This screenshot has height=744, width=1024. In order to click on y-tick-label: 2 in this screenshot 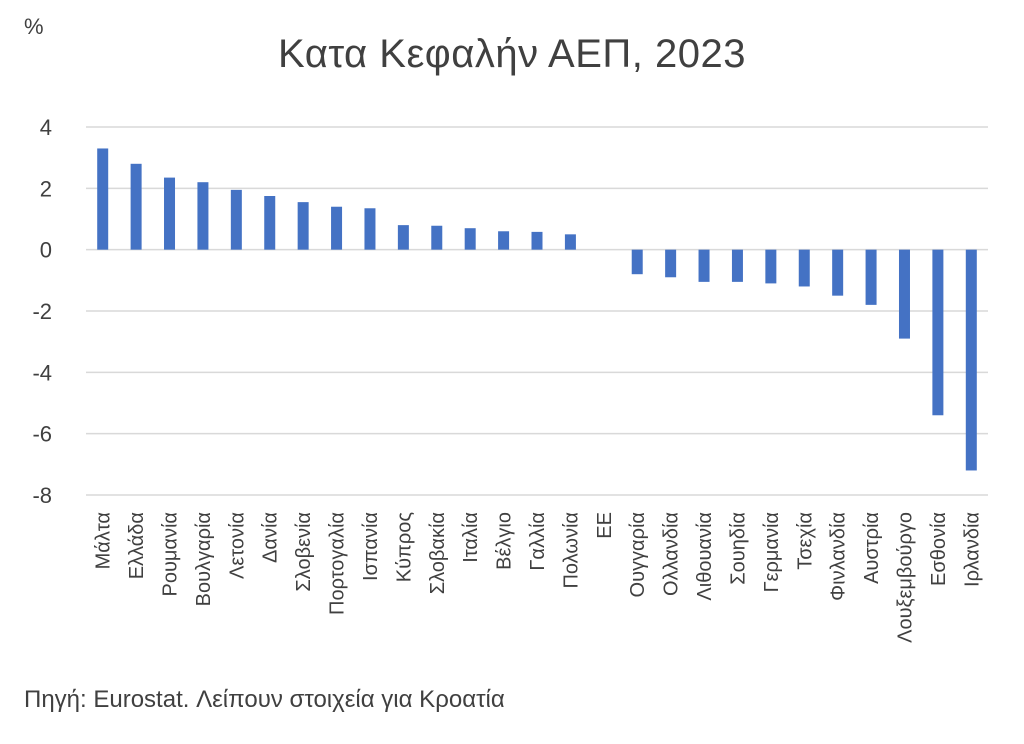, I will do `click(46, 188)`.